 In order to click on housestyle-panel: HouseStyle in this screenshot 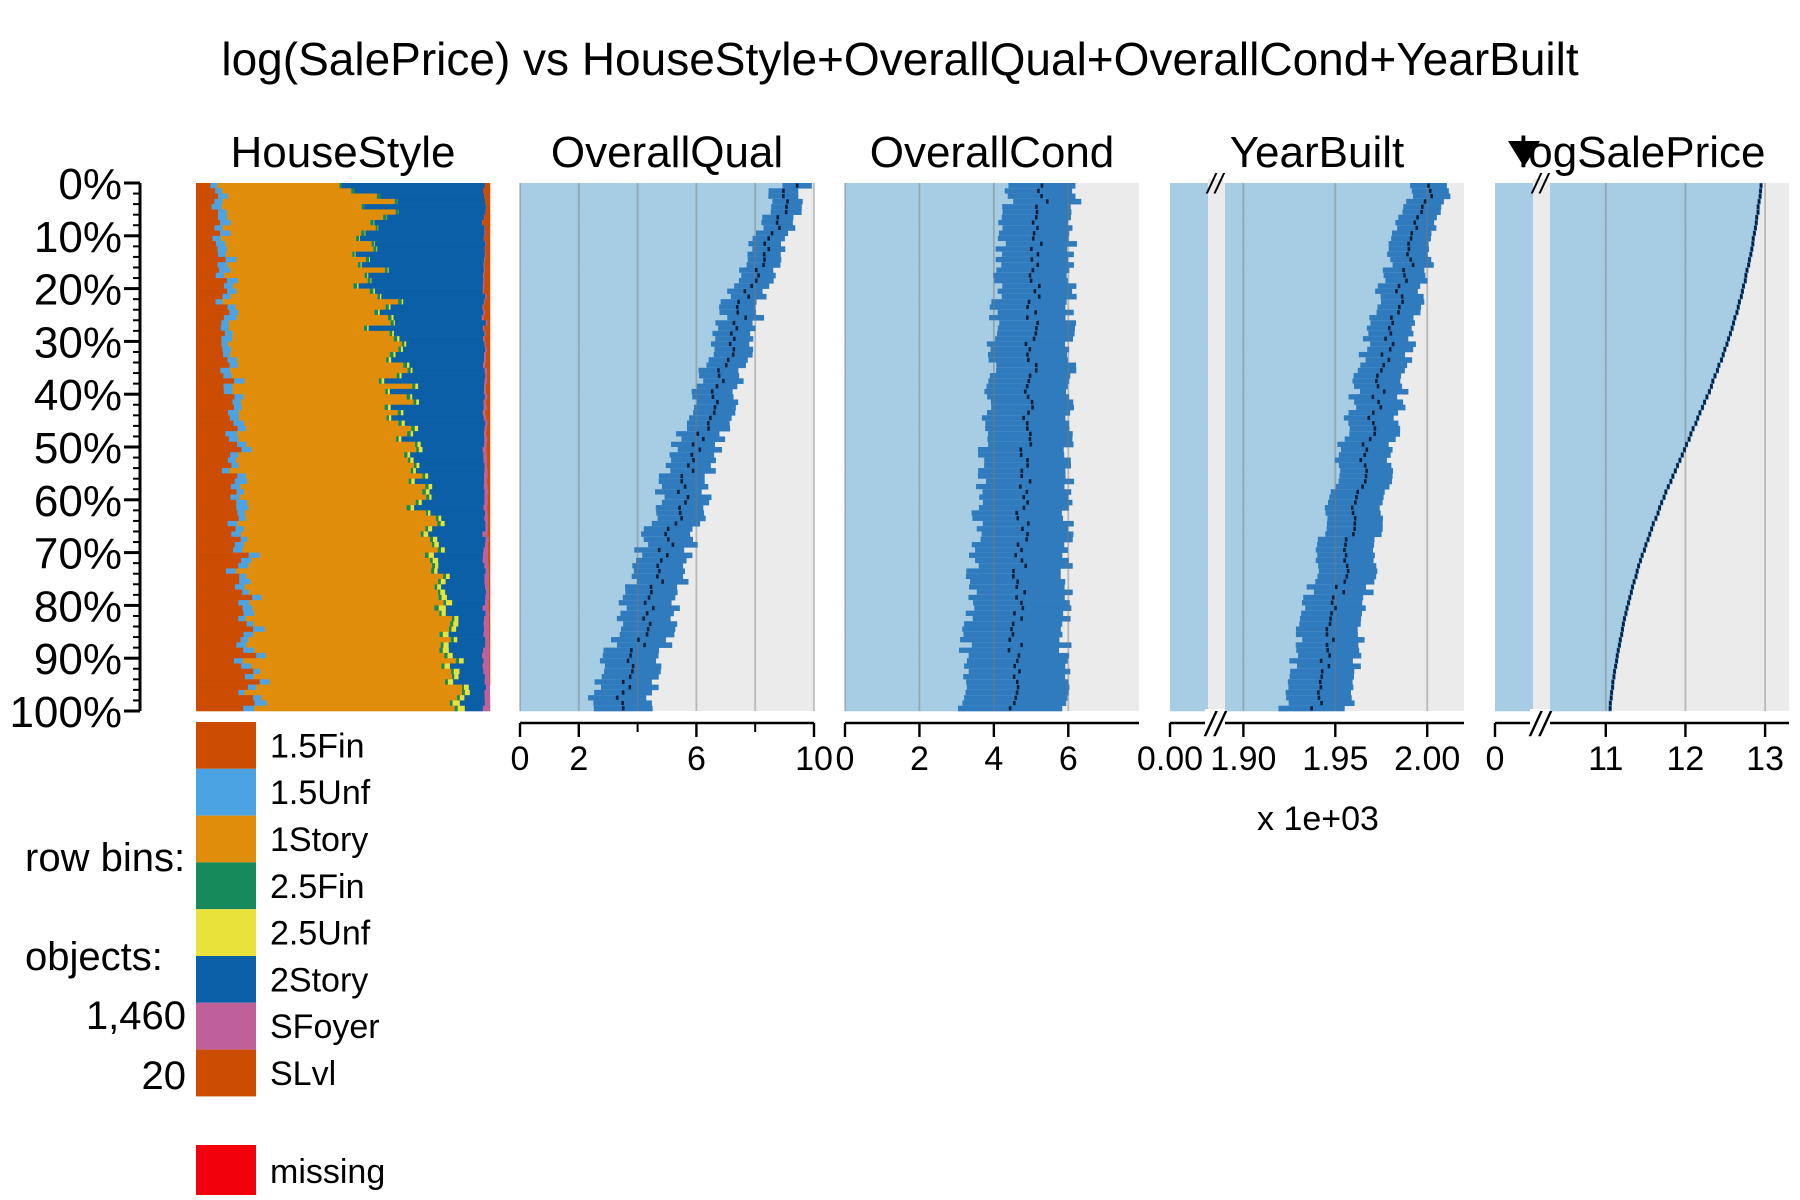, I will do `click(343, 420)`.